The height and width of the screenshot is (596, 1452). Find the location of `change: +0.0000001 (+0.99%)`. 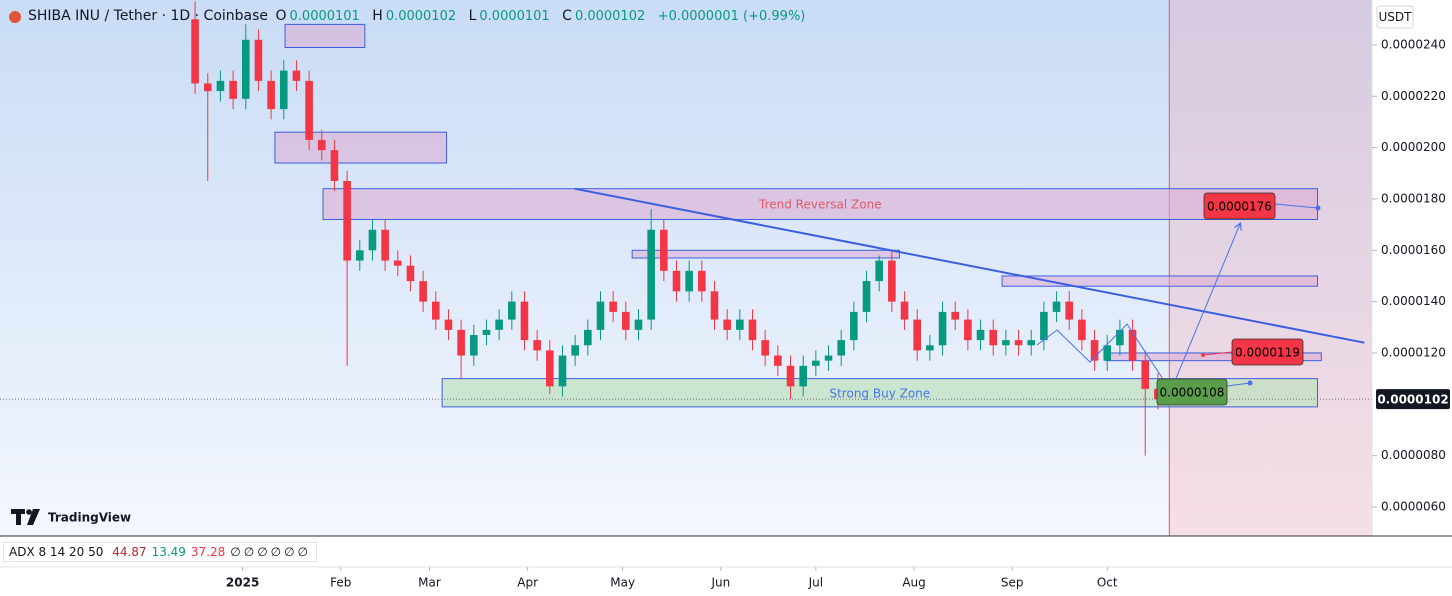

change: +0.0000001 (+0.99%) is located at coordinates (731, 16).